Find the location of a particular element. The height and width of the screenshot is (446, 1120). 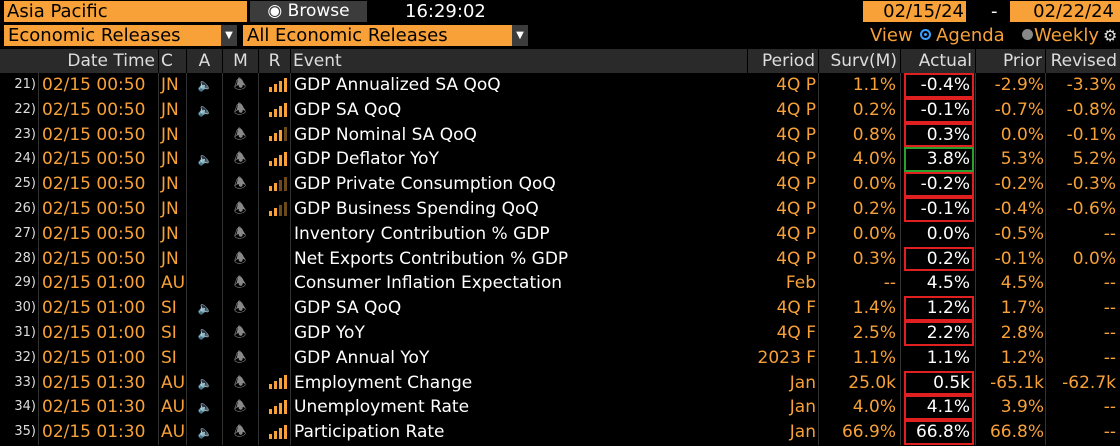

releases-dropdown: All Economic Releases ▼ is located at coordinates (385, 35).